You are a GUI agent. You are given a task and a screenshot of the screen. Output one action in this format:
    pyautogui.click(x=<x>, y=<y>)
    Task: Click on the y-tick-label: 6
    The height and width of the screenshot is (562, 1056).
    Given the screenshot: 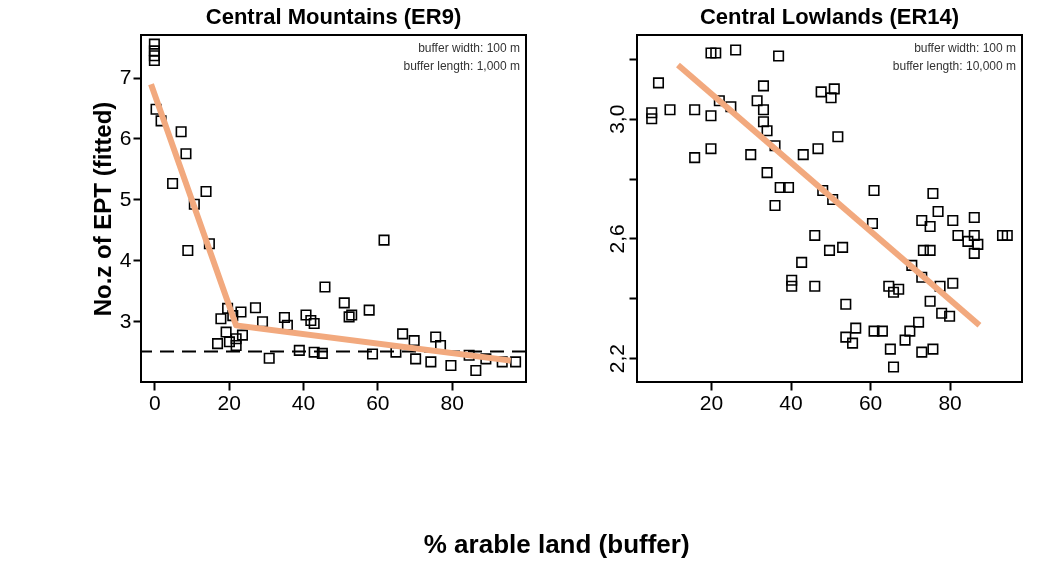 What is the action you would take?
    pyautogui.click(x=125, y=137)
    